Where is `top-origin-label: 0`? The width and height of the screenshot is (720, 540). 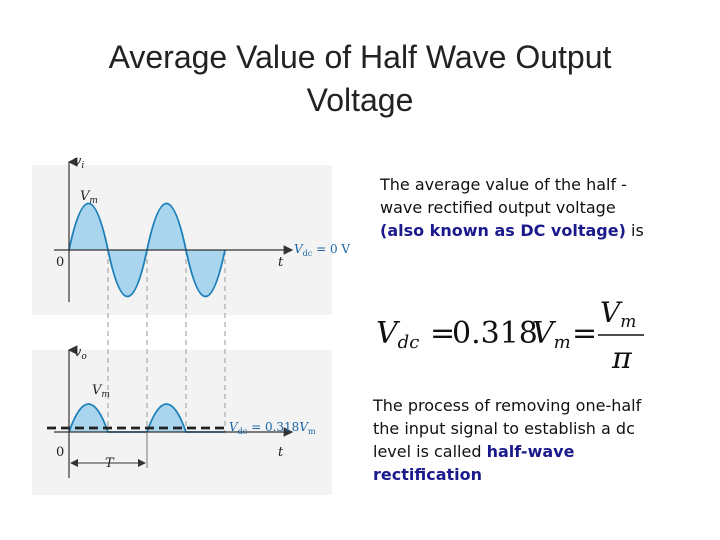 top-origin-label: 0 is located at coordinates (60, 262).